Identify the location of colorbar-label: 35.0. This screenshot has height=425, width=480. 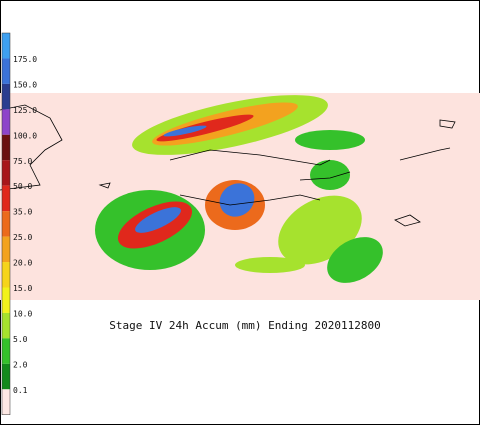
(22, 212).